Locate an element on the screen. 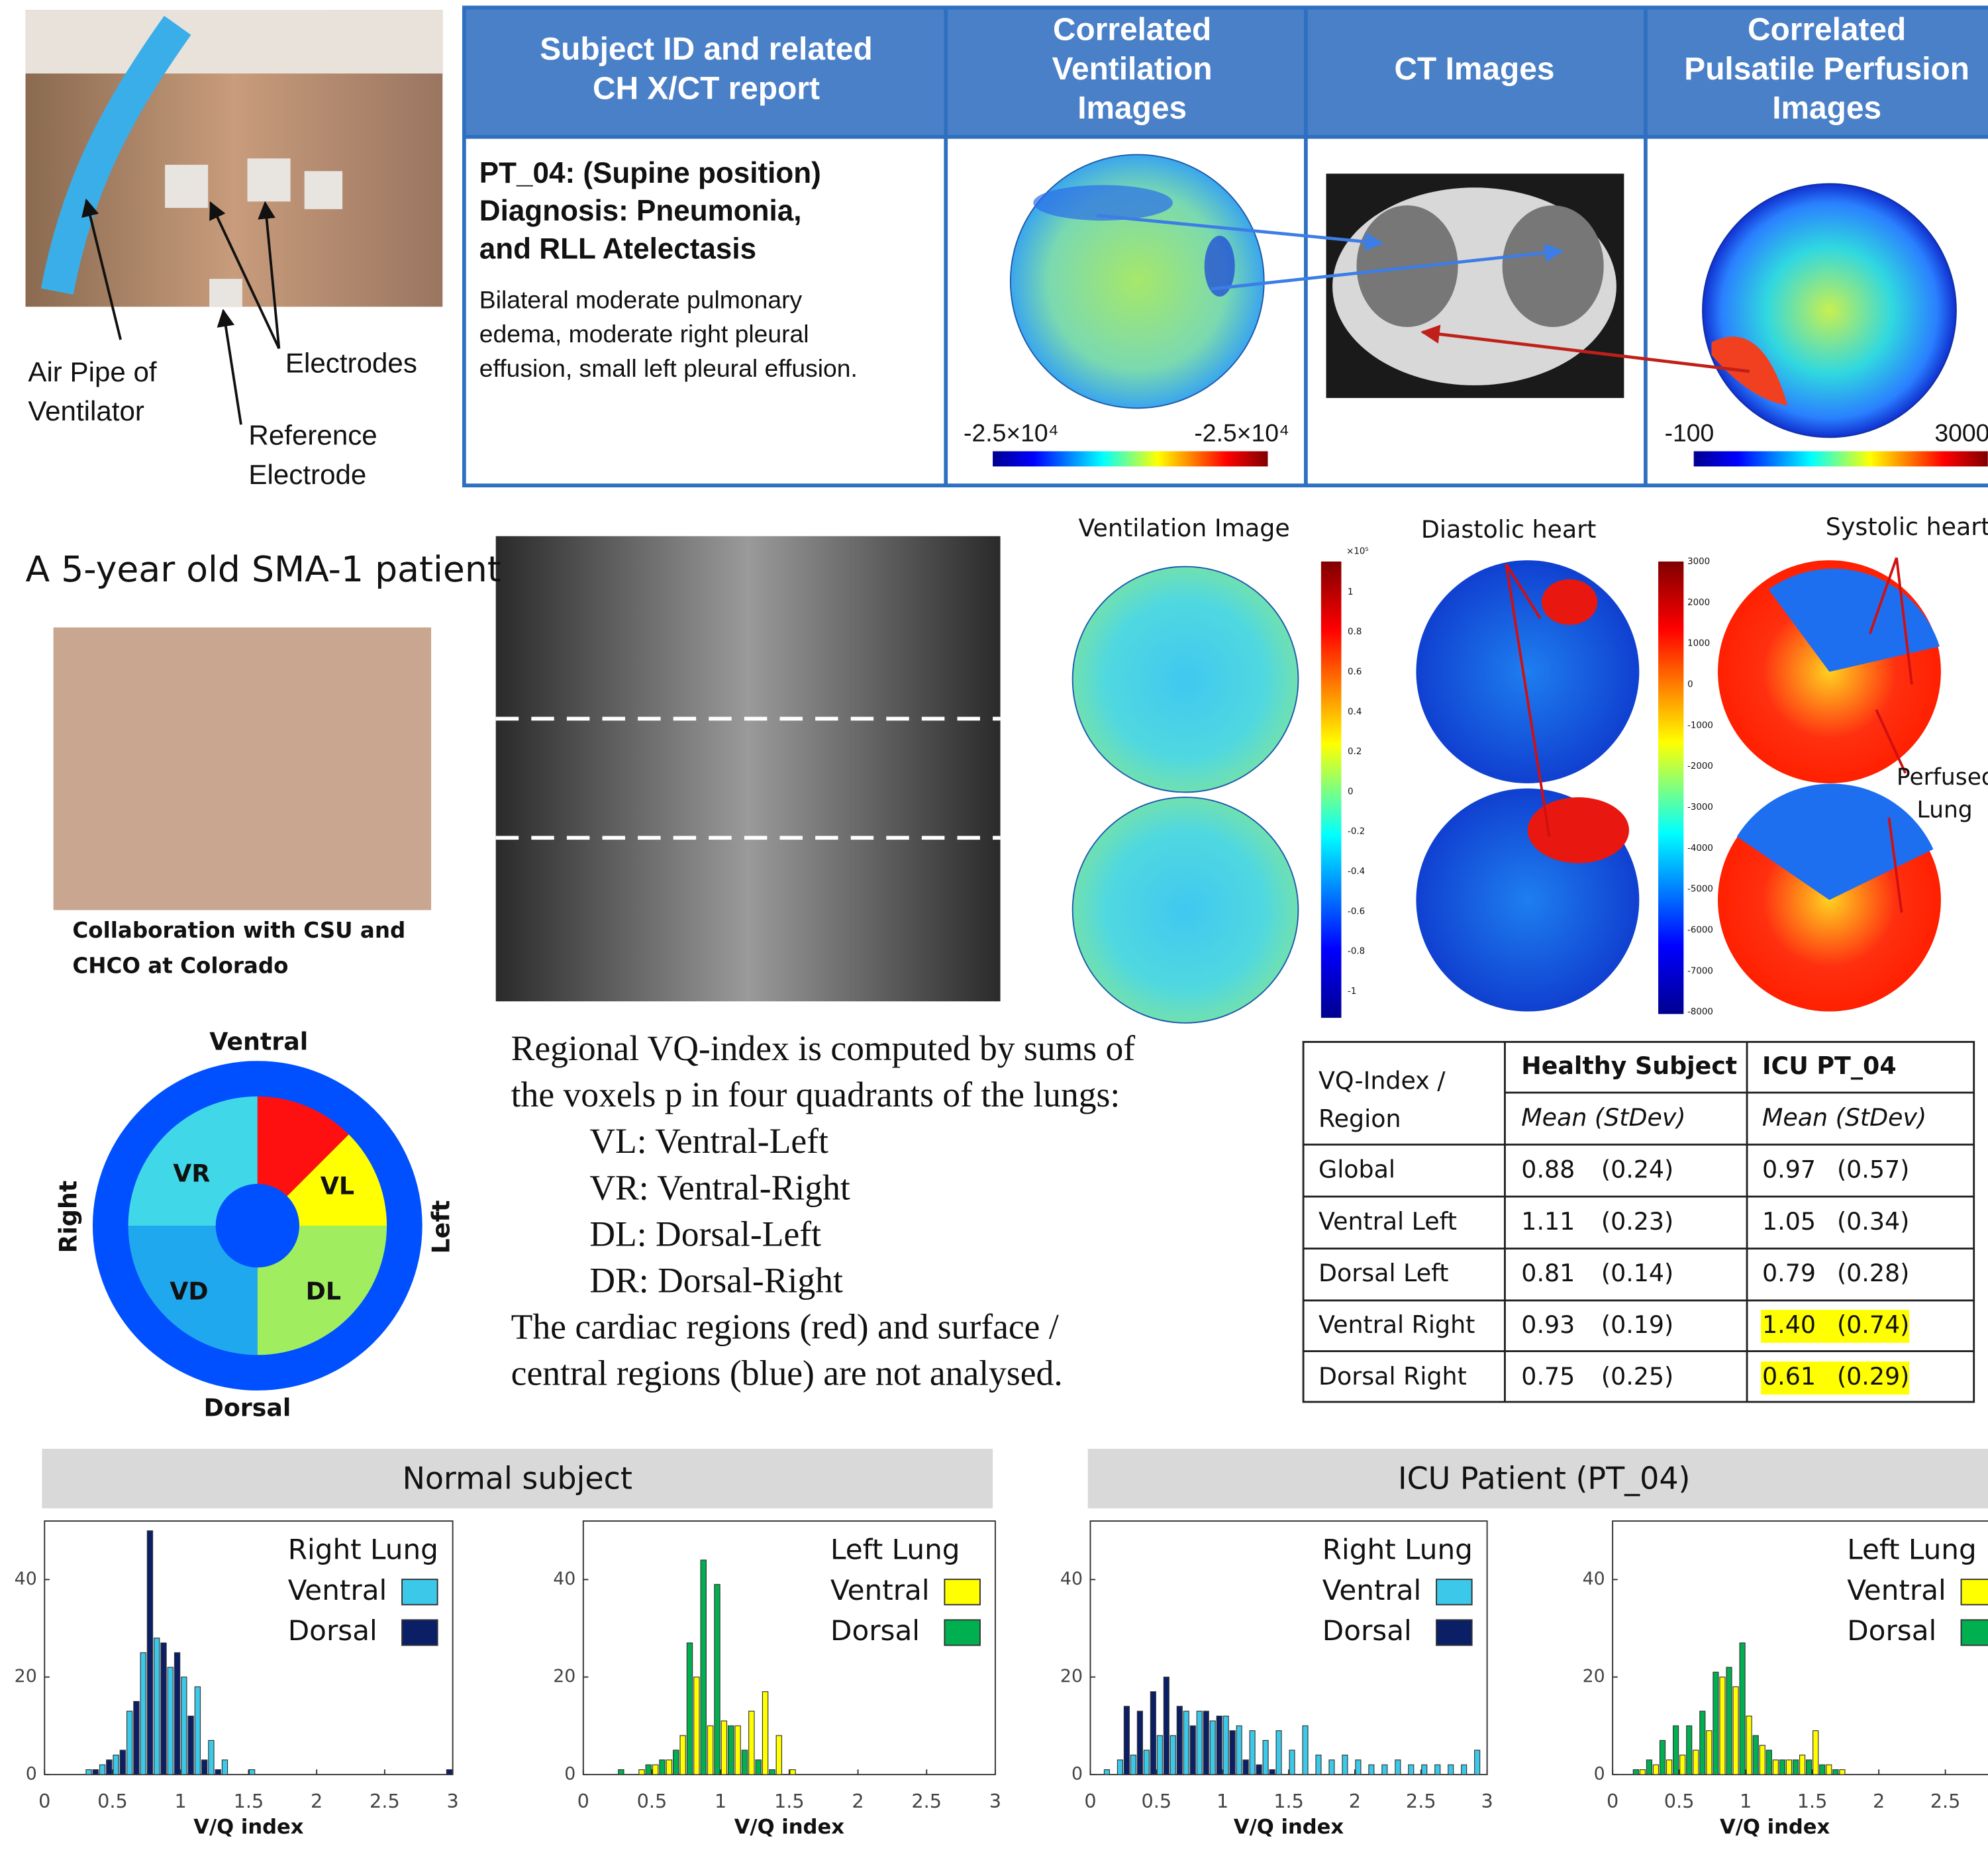 This screenshot has height=1862, width=1988. text: 0.79 is located at coordinates (1789, 1273).